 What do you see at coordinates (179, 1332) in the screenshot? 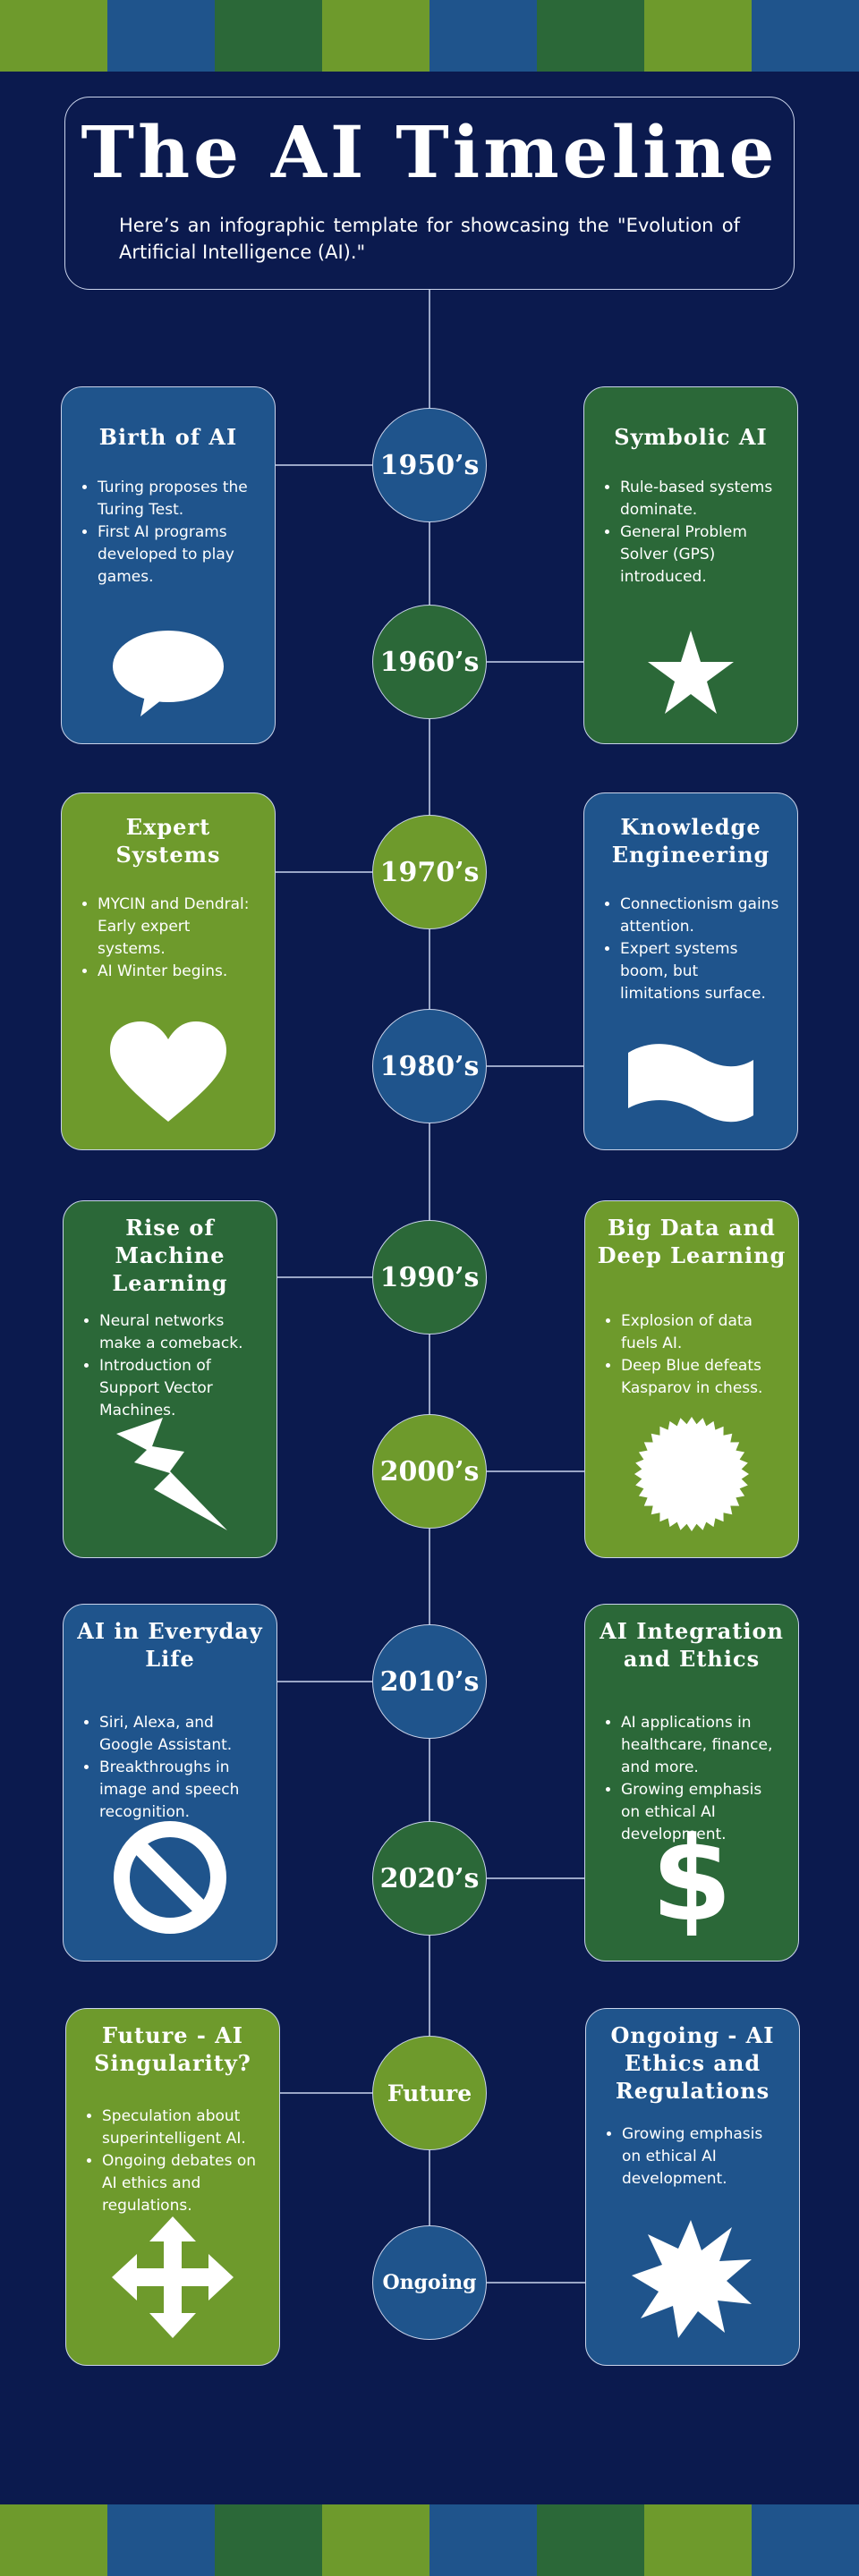
I see `bullet-item: Neural networks make a comeback.` at bounding box center [179, 1332].